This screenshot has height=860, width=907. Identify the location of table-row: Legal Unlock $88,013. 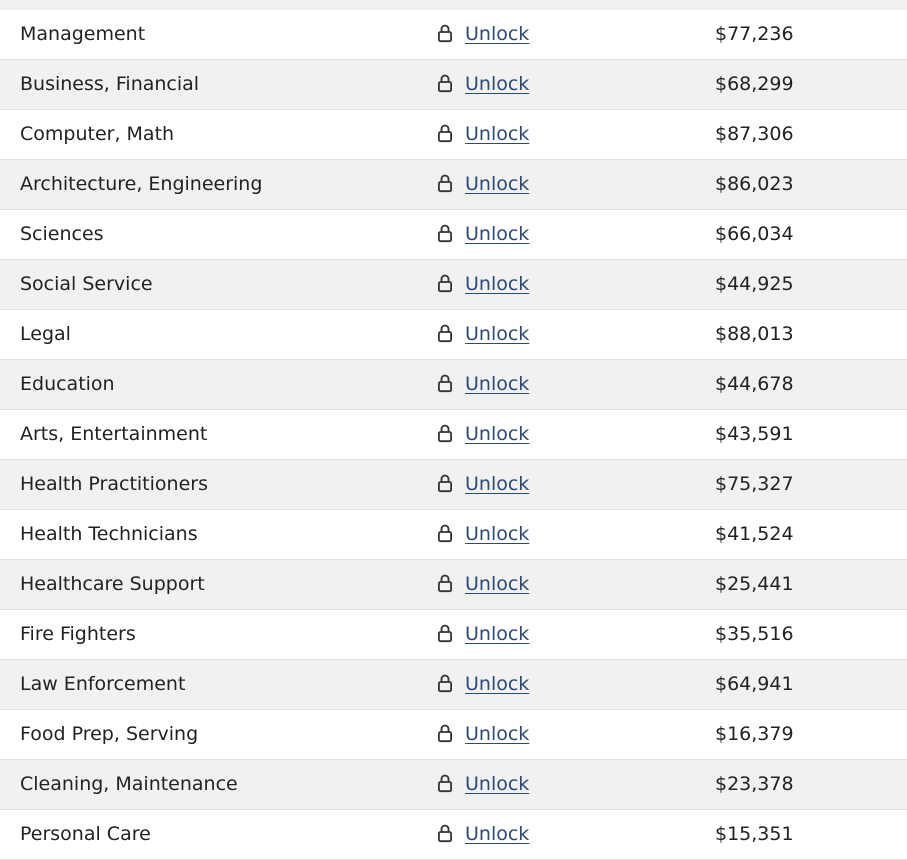
(453, 335).